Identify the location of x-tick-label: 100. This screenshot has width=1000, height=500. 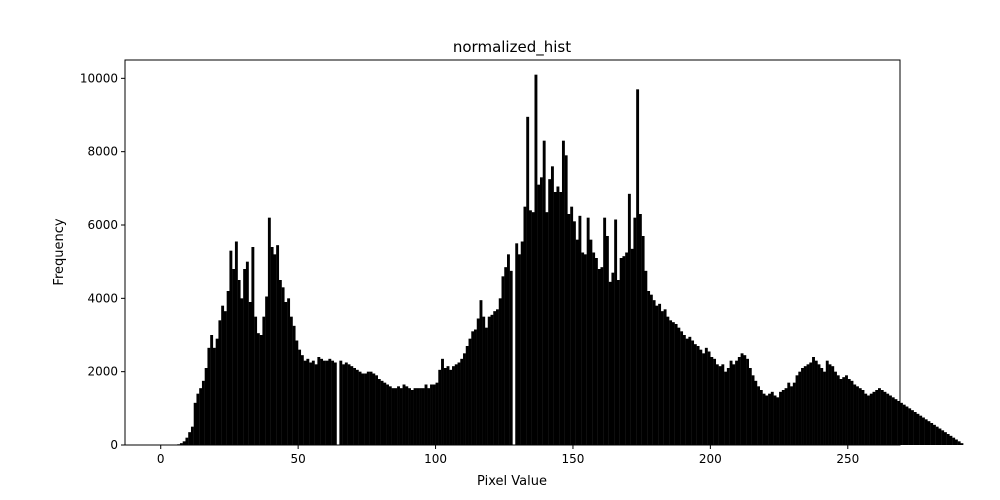
(435, 459).